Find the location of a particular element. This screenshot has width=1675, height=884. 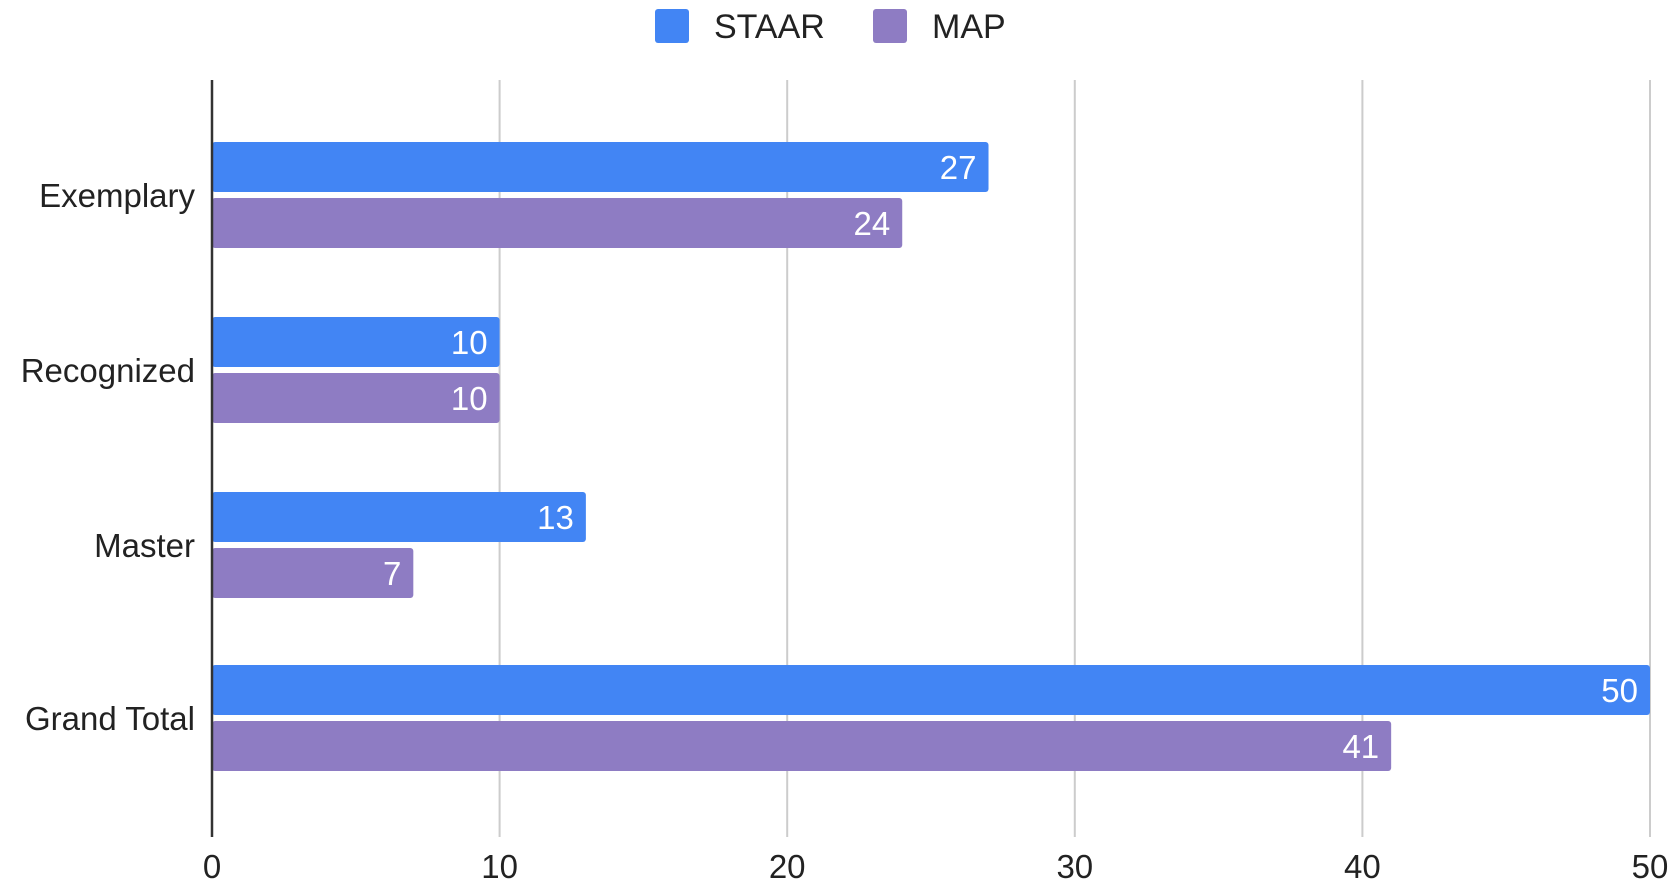

legend-label: MAP is located at coordinates (969, 27).